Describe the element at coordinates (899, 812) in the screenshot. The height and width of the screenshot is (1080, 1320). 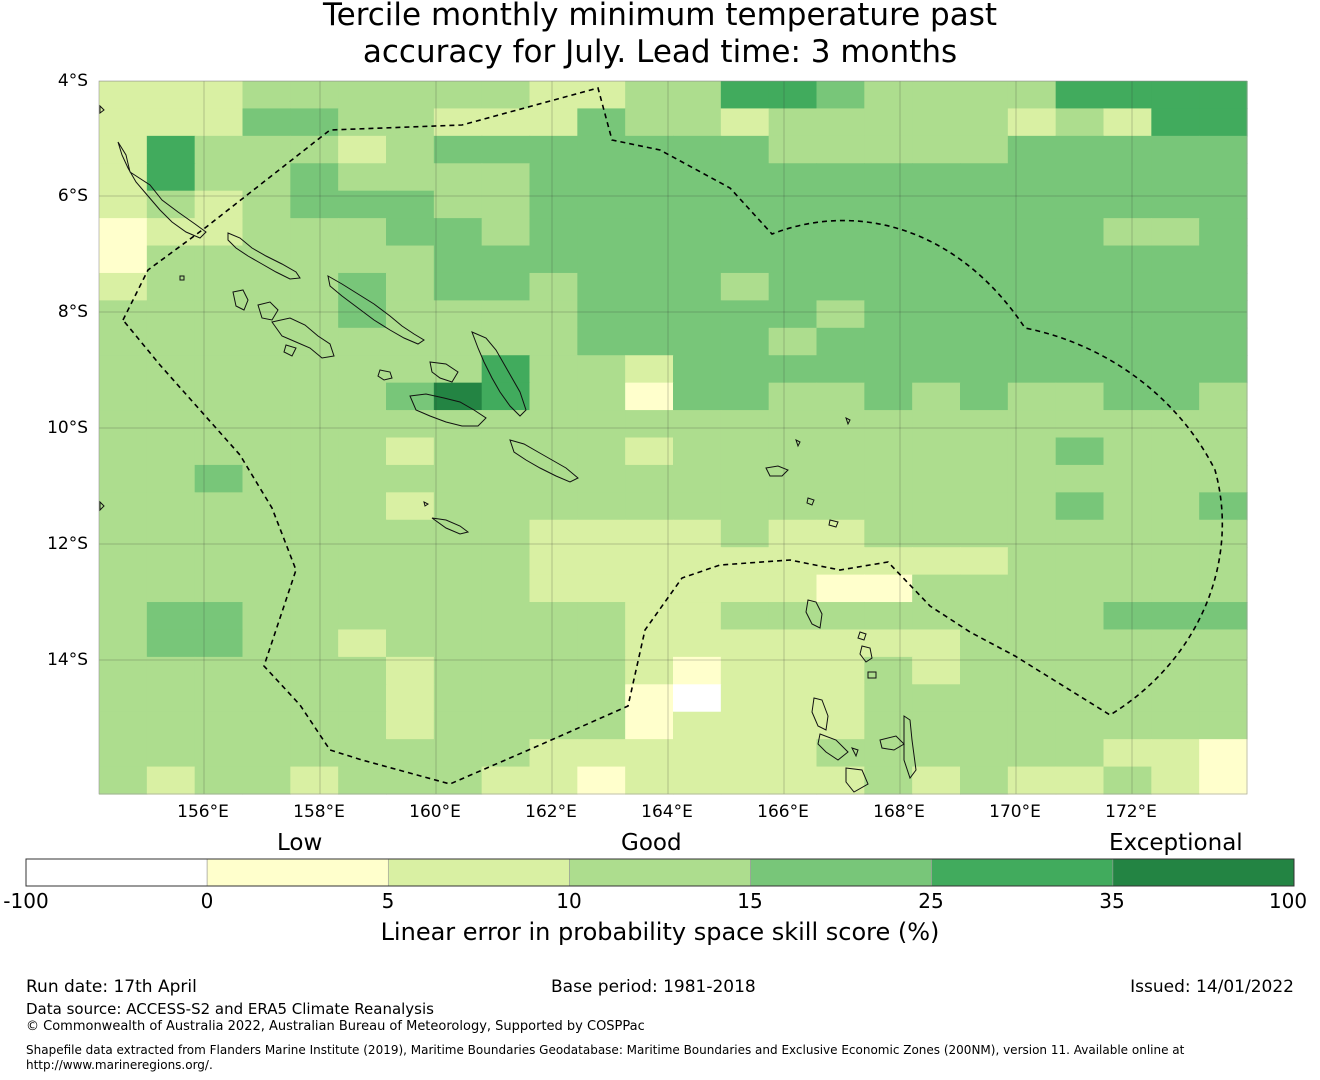
I see `lon-label: 168°E` at that location.